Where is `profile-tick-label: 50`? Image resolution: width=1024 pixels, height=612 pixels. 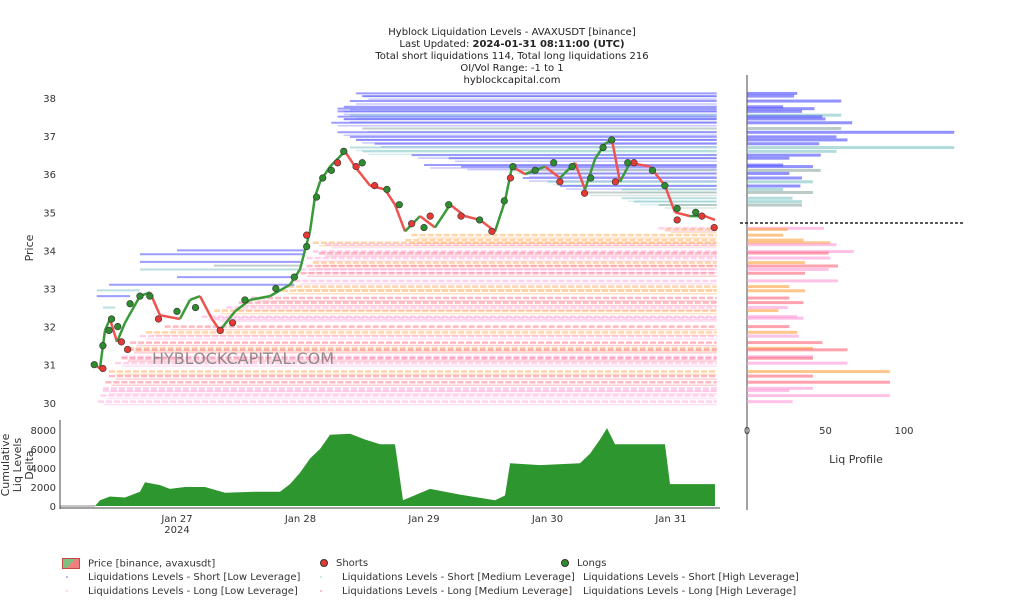
profile-tick-label: 50 is located at coordinates (825, 431).